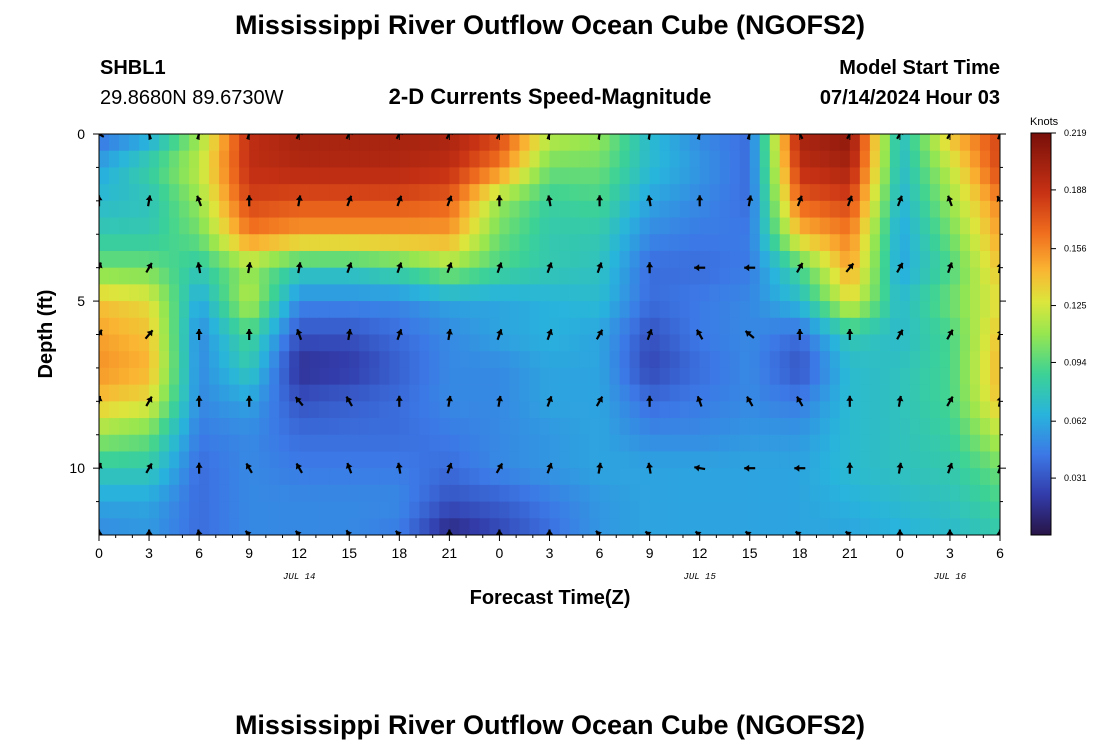 The height and width of the screenshot is (750, 1100). I want to click on x-tick-label: 12, so click(700, 553).